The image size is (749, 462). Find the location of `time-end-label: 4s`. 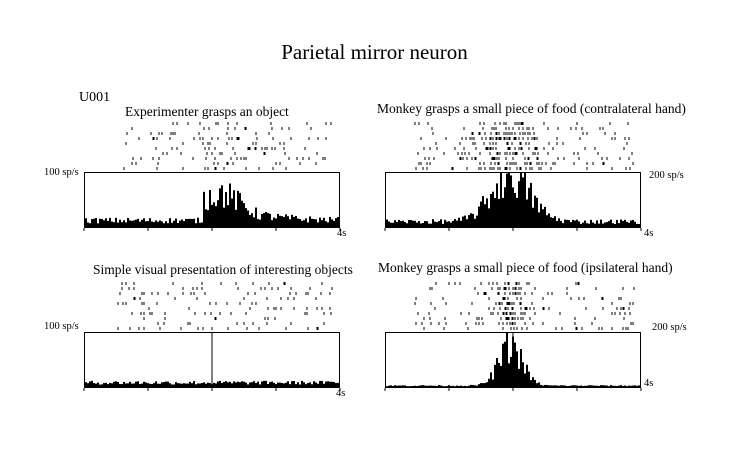

time-end-label: 4s is located at coordinates (649, 233).